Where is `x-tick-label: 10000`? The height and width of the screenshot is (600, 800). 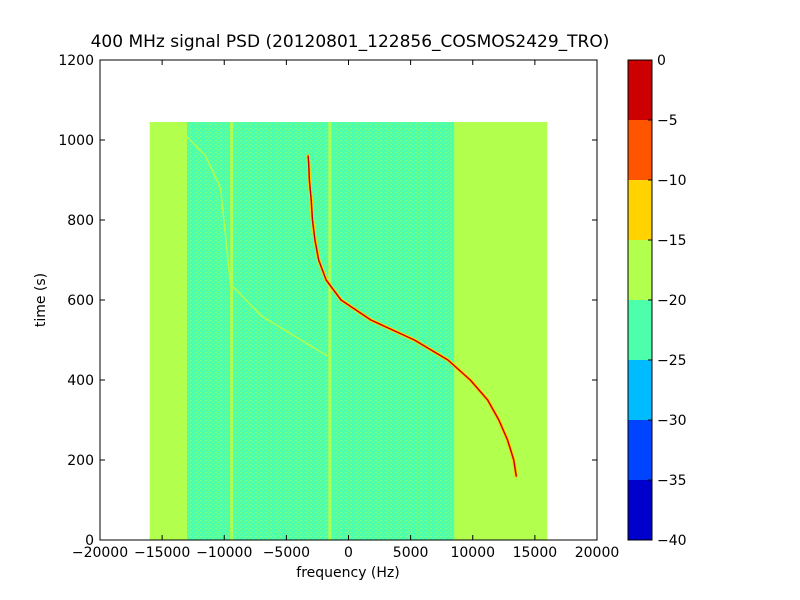
x-tick-label: 10000 is located at coordinates (472, 553).